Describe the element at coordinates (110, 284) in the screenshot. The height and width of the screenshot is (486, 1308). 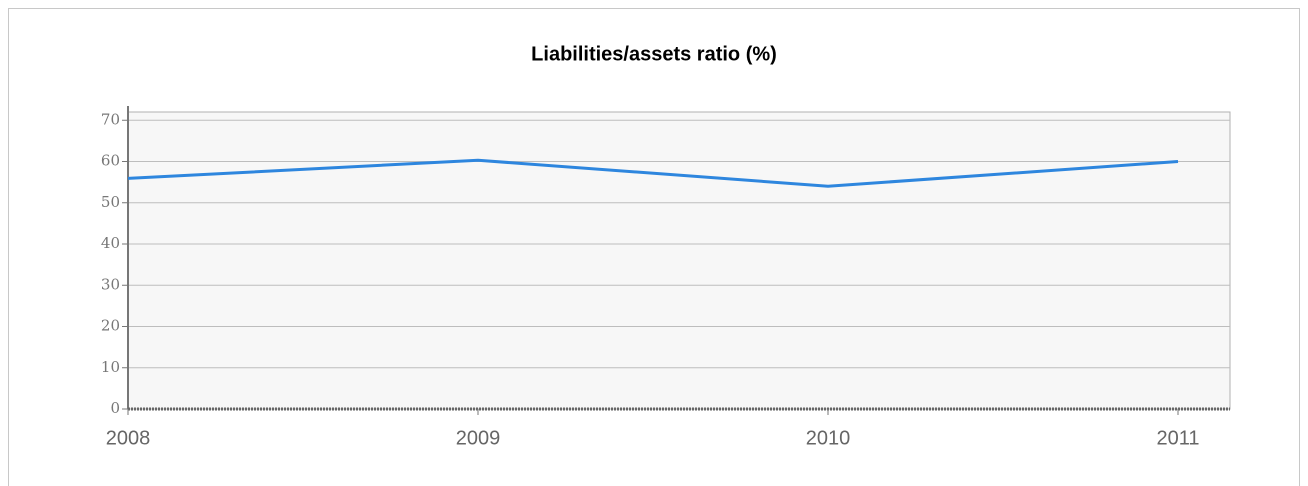
I see `y-tick-label: 30` at that location.